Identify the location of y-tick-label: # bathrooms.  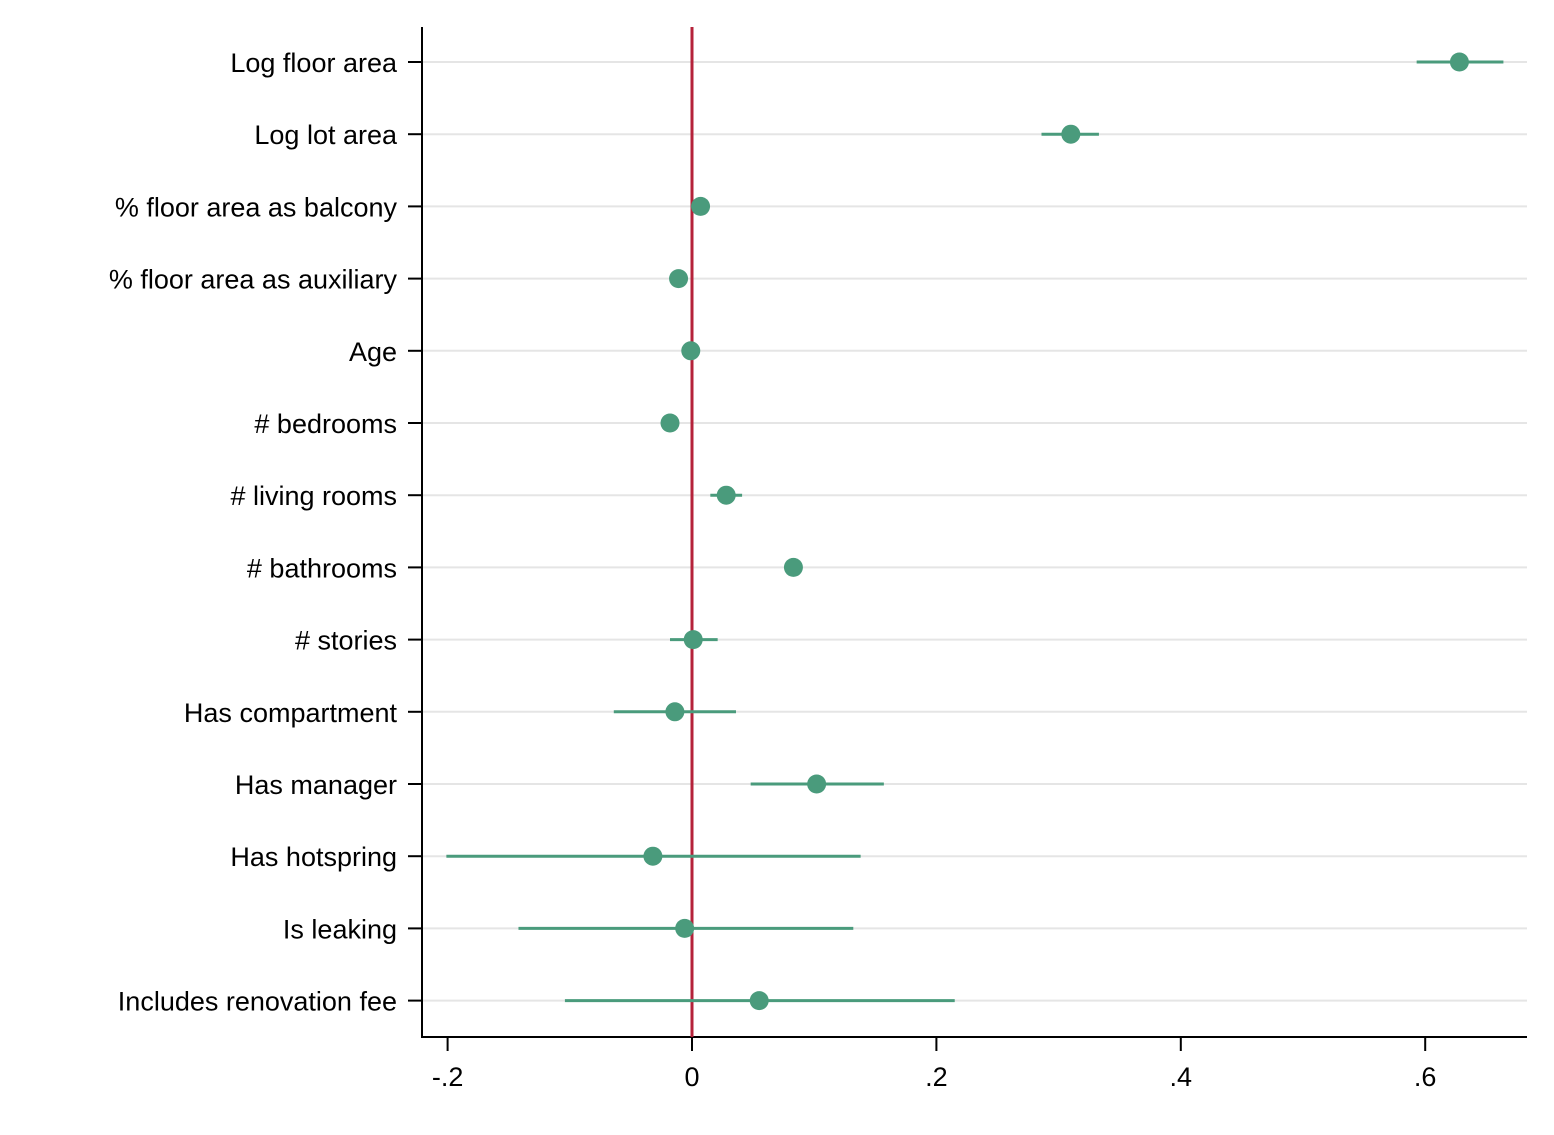
(322, 568).